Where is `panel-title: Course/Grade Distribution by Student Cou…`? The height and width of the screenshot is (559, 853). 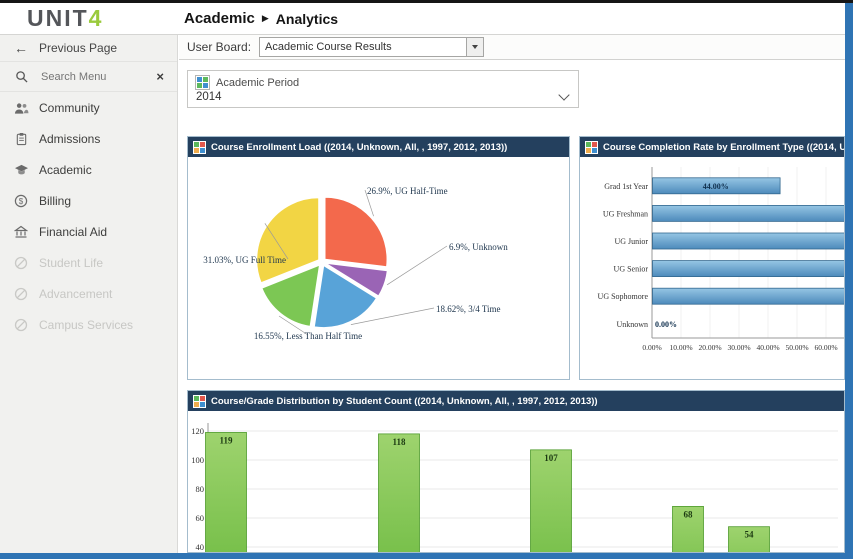
panel-title: Course/Grade Distribution by Student Cou… is located at coordinates (404, 401).